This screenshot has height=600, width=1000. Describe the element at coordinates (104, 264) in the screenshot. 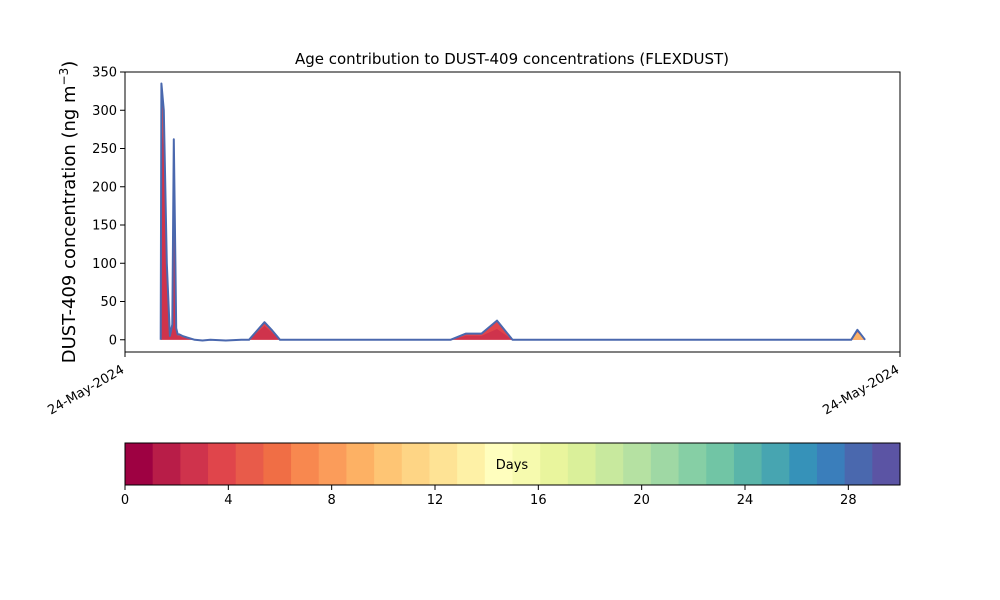

I see `y-tick-label: 100` at that location.